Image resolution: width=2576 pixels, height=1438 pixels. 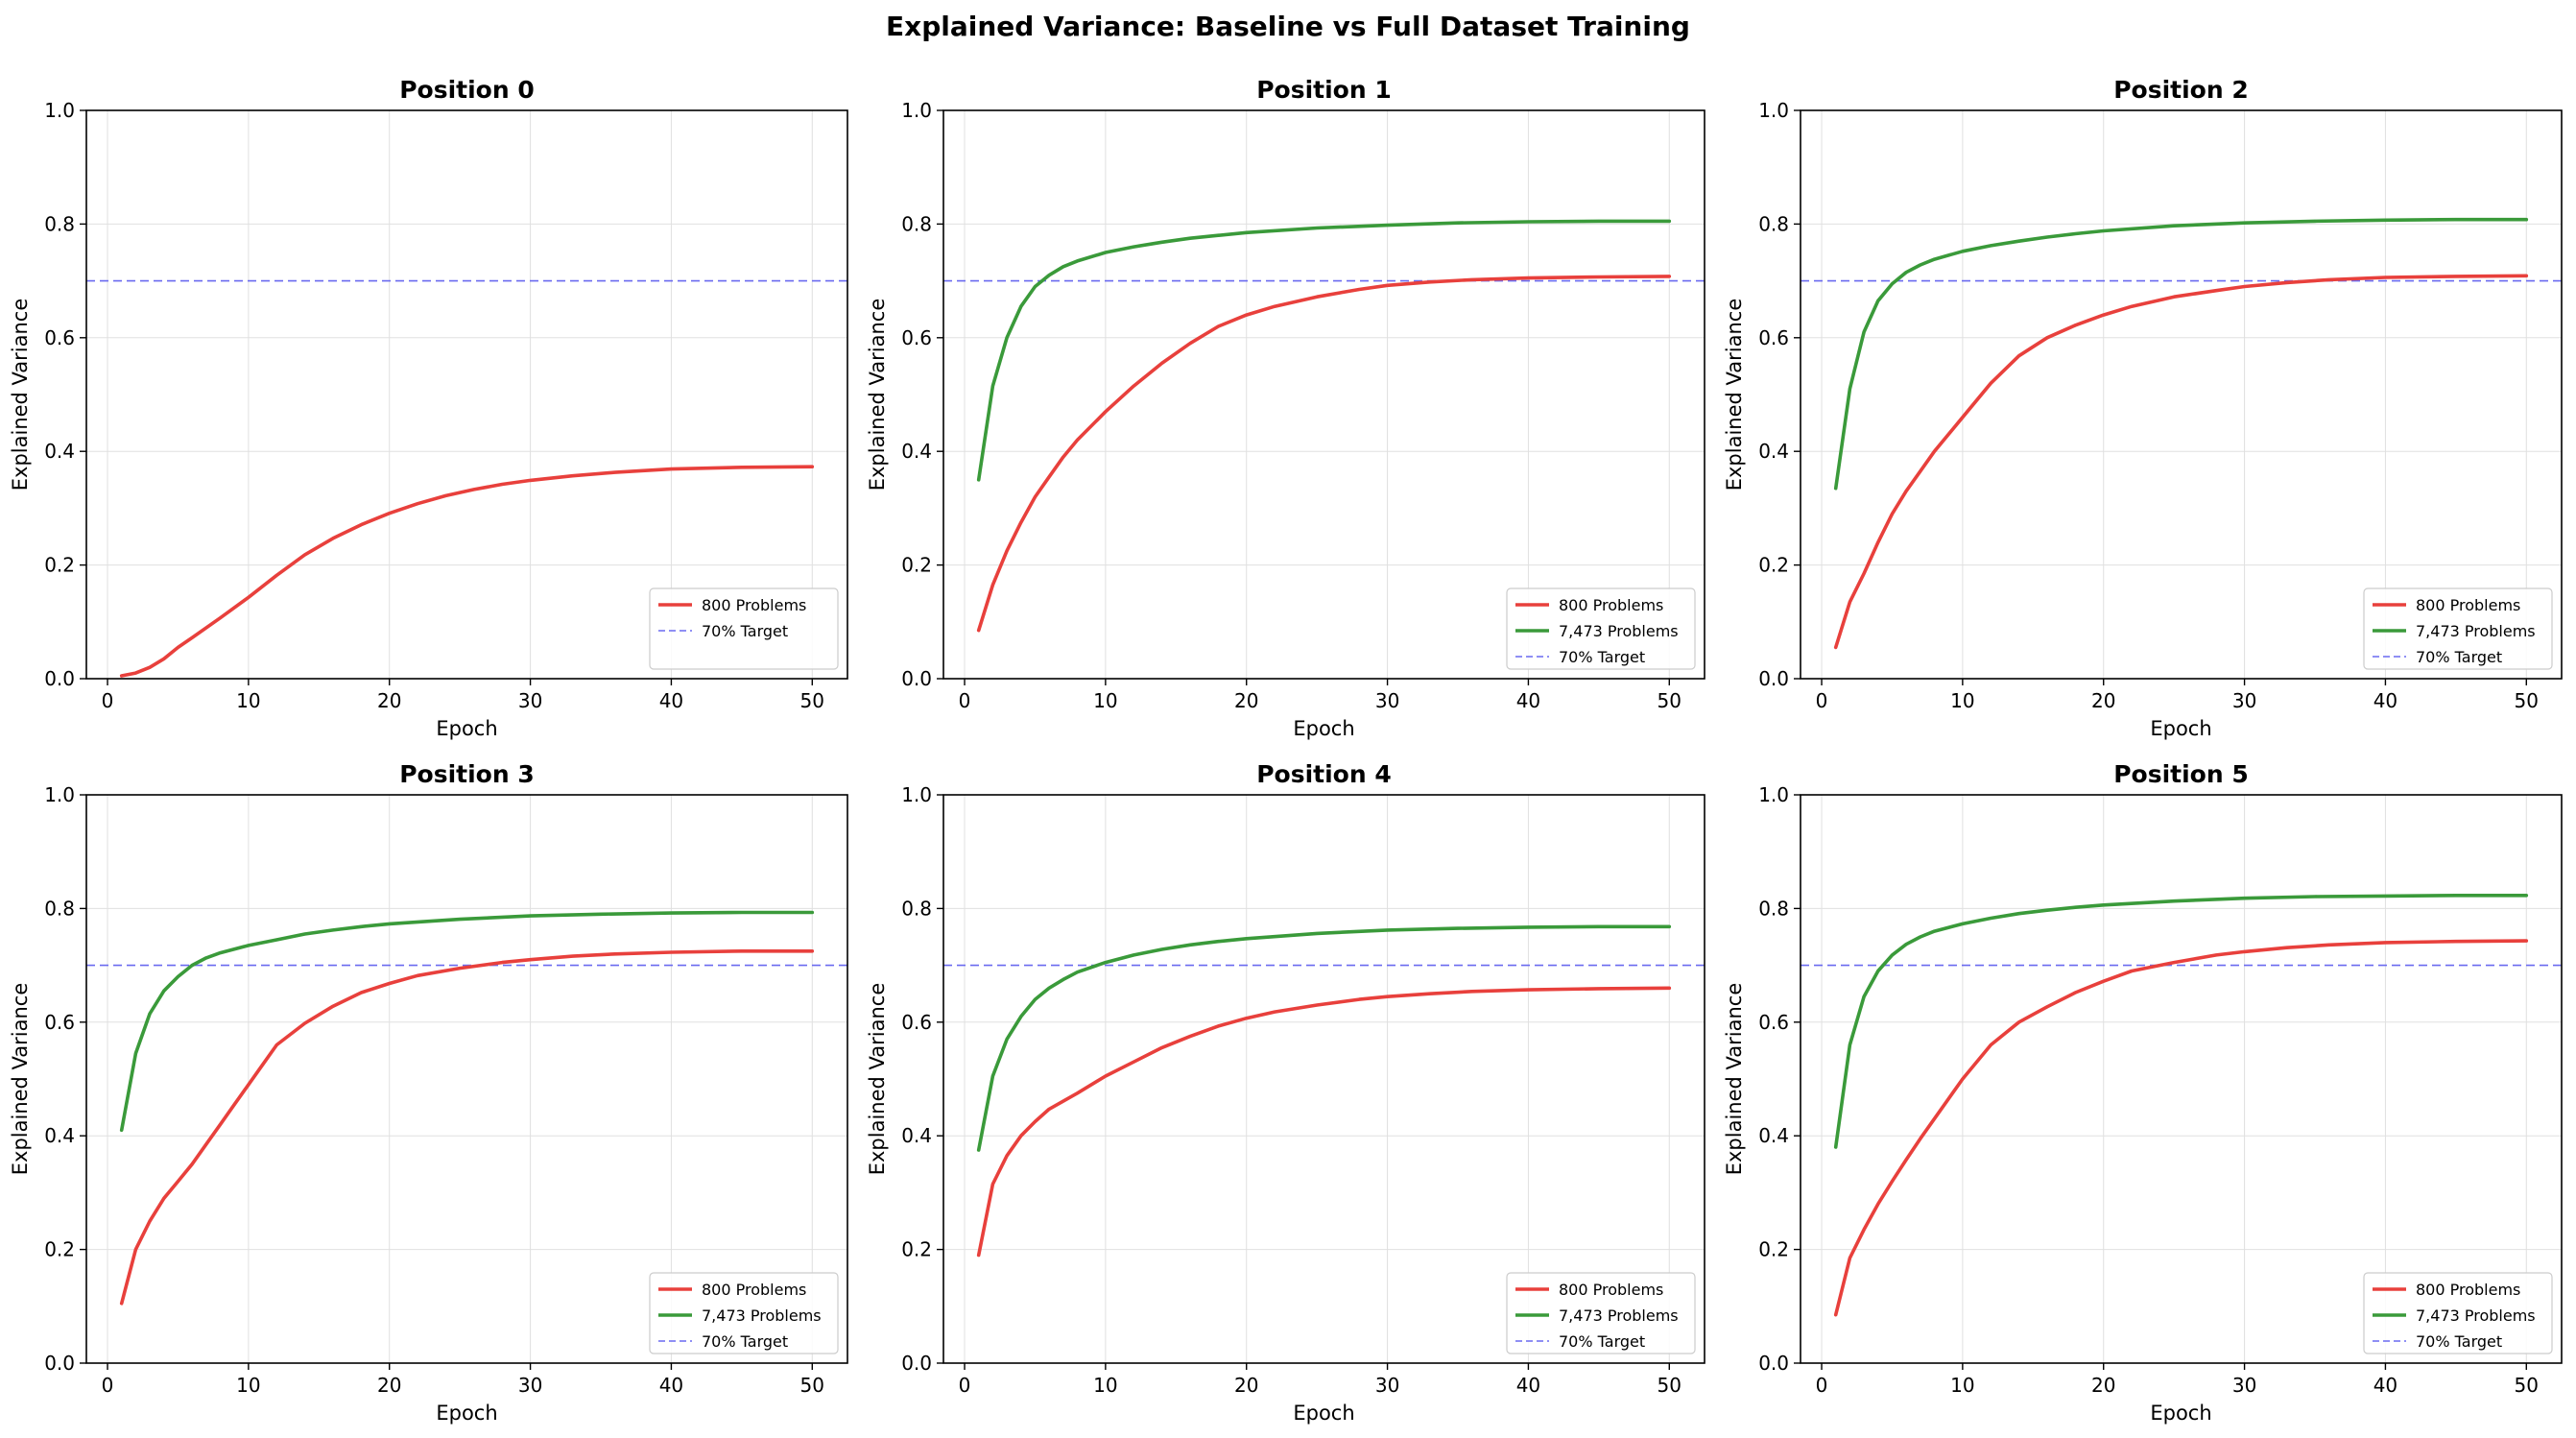 I want to click on legend: 800 Problems 70% Target, so click(x=744, y=628).